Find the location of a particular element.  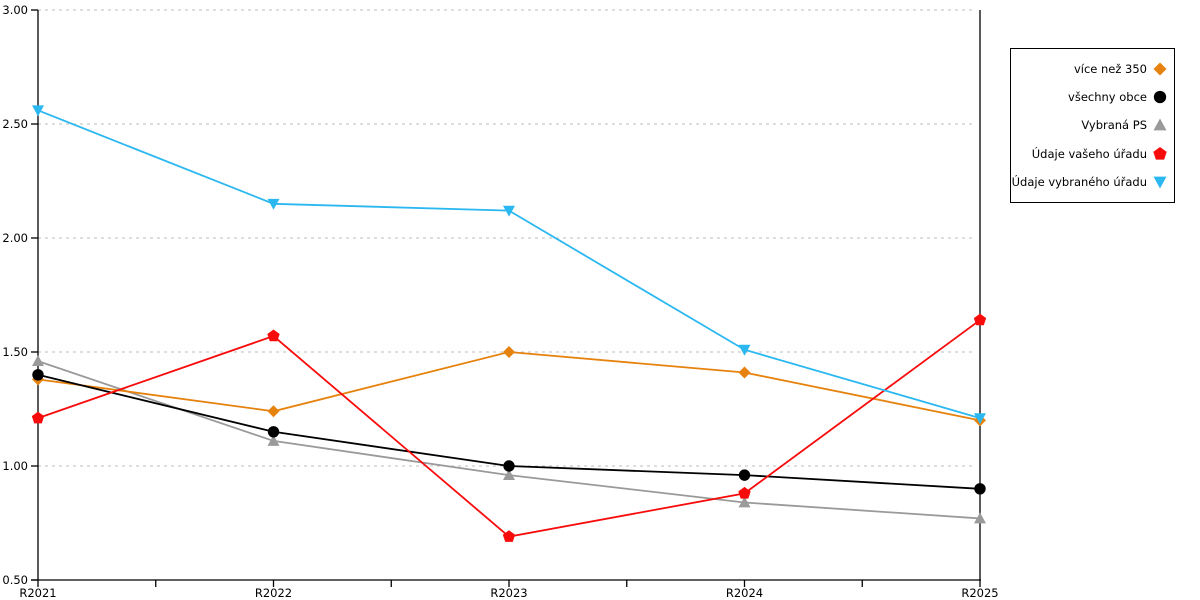

x-axis-tick-label: R2025 is located at coordinates (979, 593).